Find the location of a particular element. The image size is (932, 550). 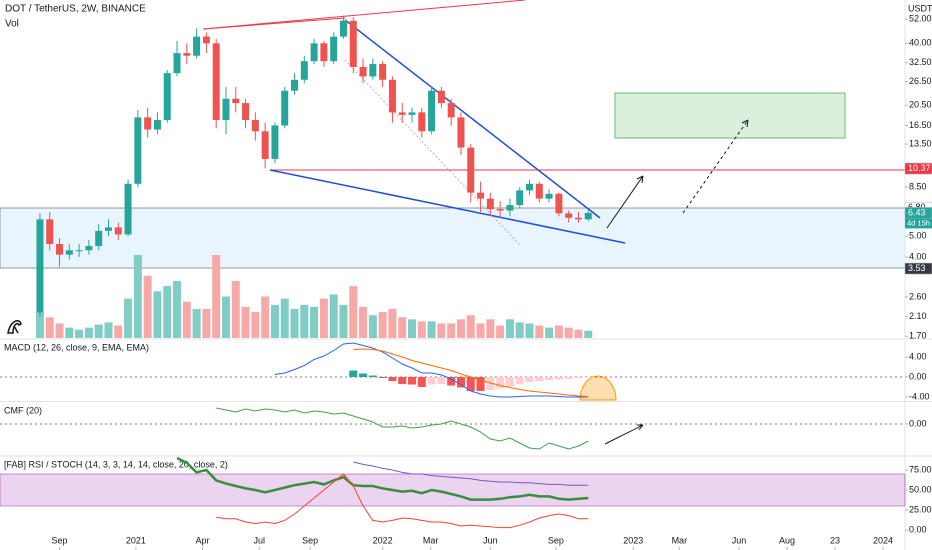

y-tick-label: 20.50 is located at coordinates (920, 105).